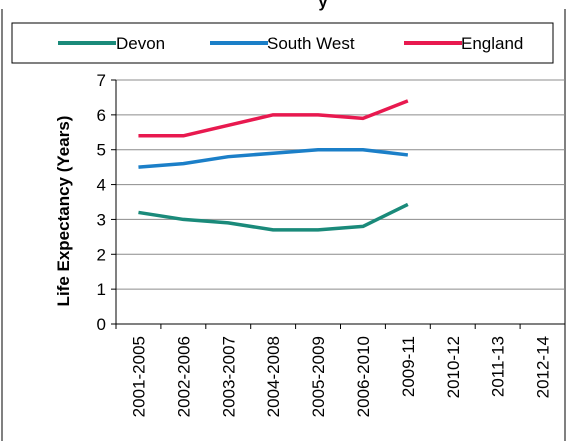 This screenshot has height=446, width=568. What do you see at coordinates (183, 376) in the screenshot?
I see `x-tick-label: 2002-2006` at bounding box center [183, 376].